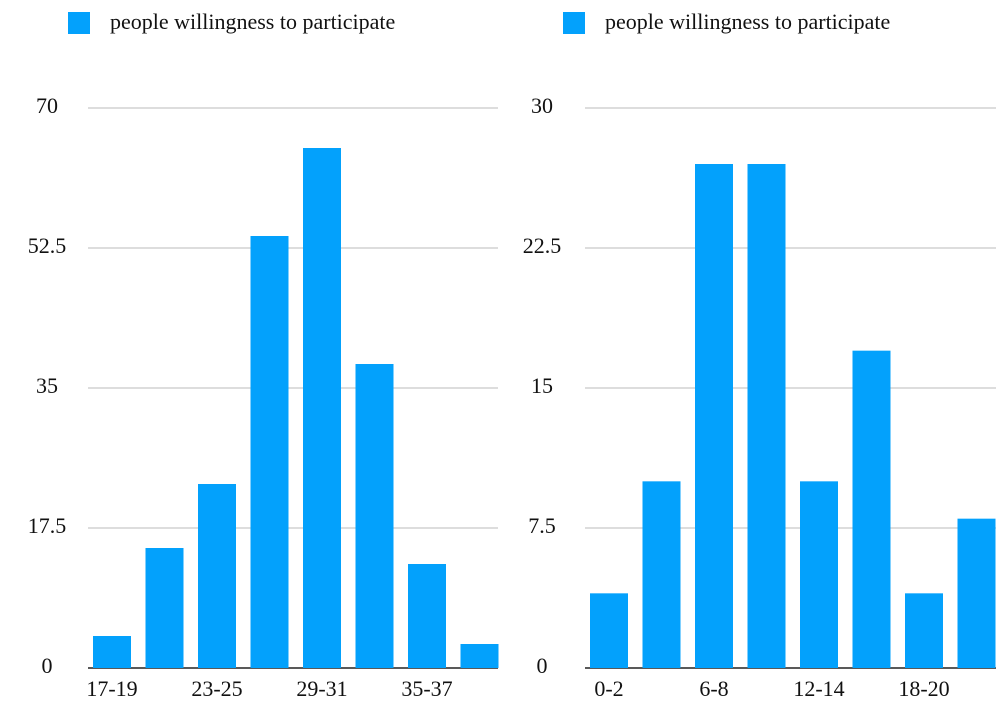  What do you see at coordinates (47, 525) in the screenshot?
I see `y-tick-label: 17.5` at bounding box center [47, 525].